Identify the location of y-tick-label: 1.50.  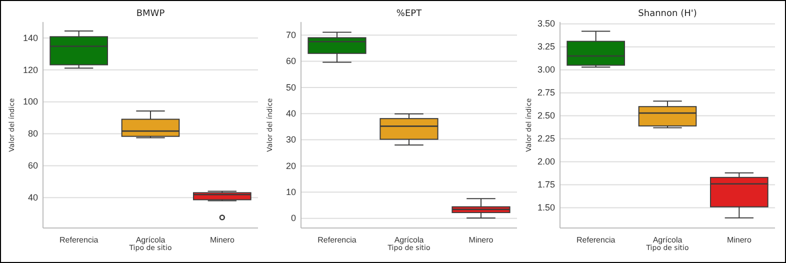
(546, 207).